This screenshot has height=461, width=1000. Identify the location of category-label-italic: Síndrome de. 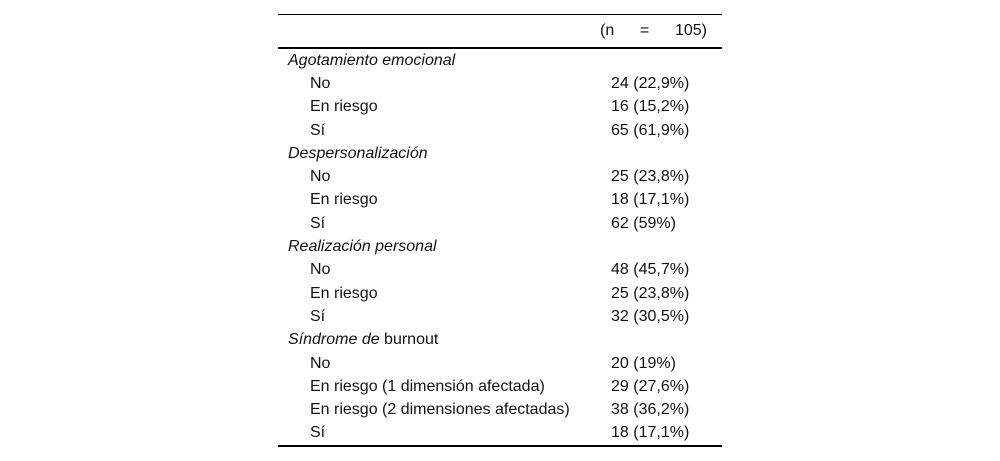
(334, 340).